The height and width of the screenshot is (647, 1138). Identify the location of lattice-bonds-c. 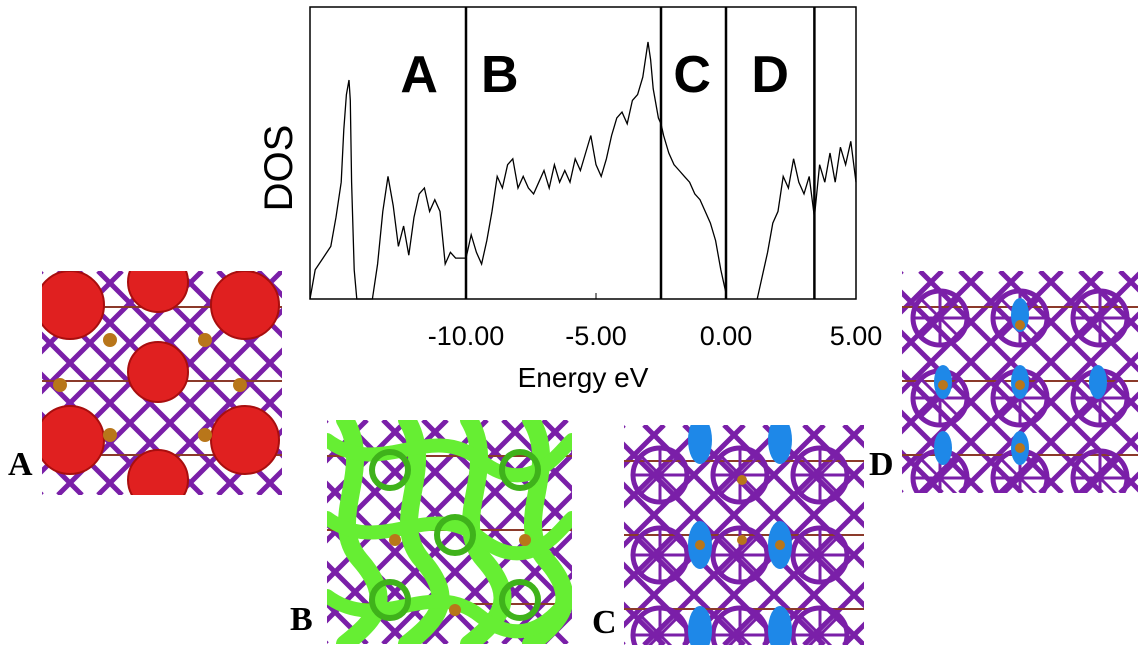
(744, 535).